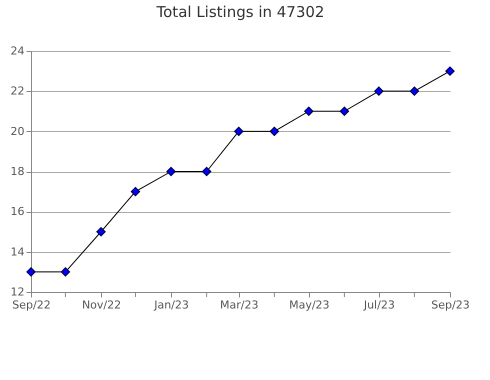 This screenshot has height=380, width=490. I want to click on y-tick-label: 18, so click(17, 171).